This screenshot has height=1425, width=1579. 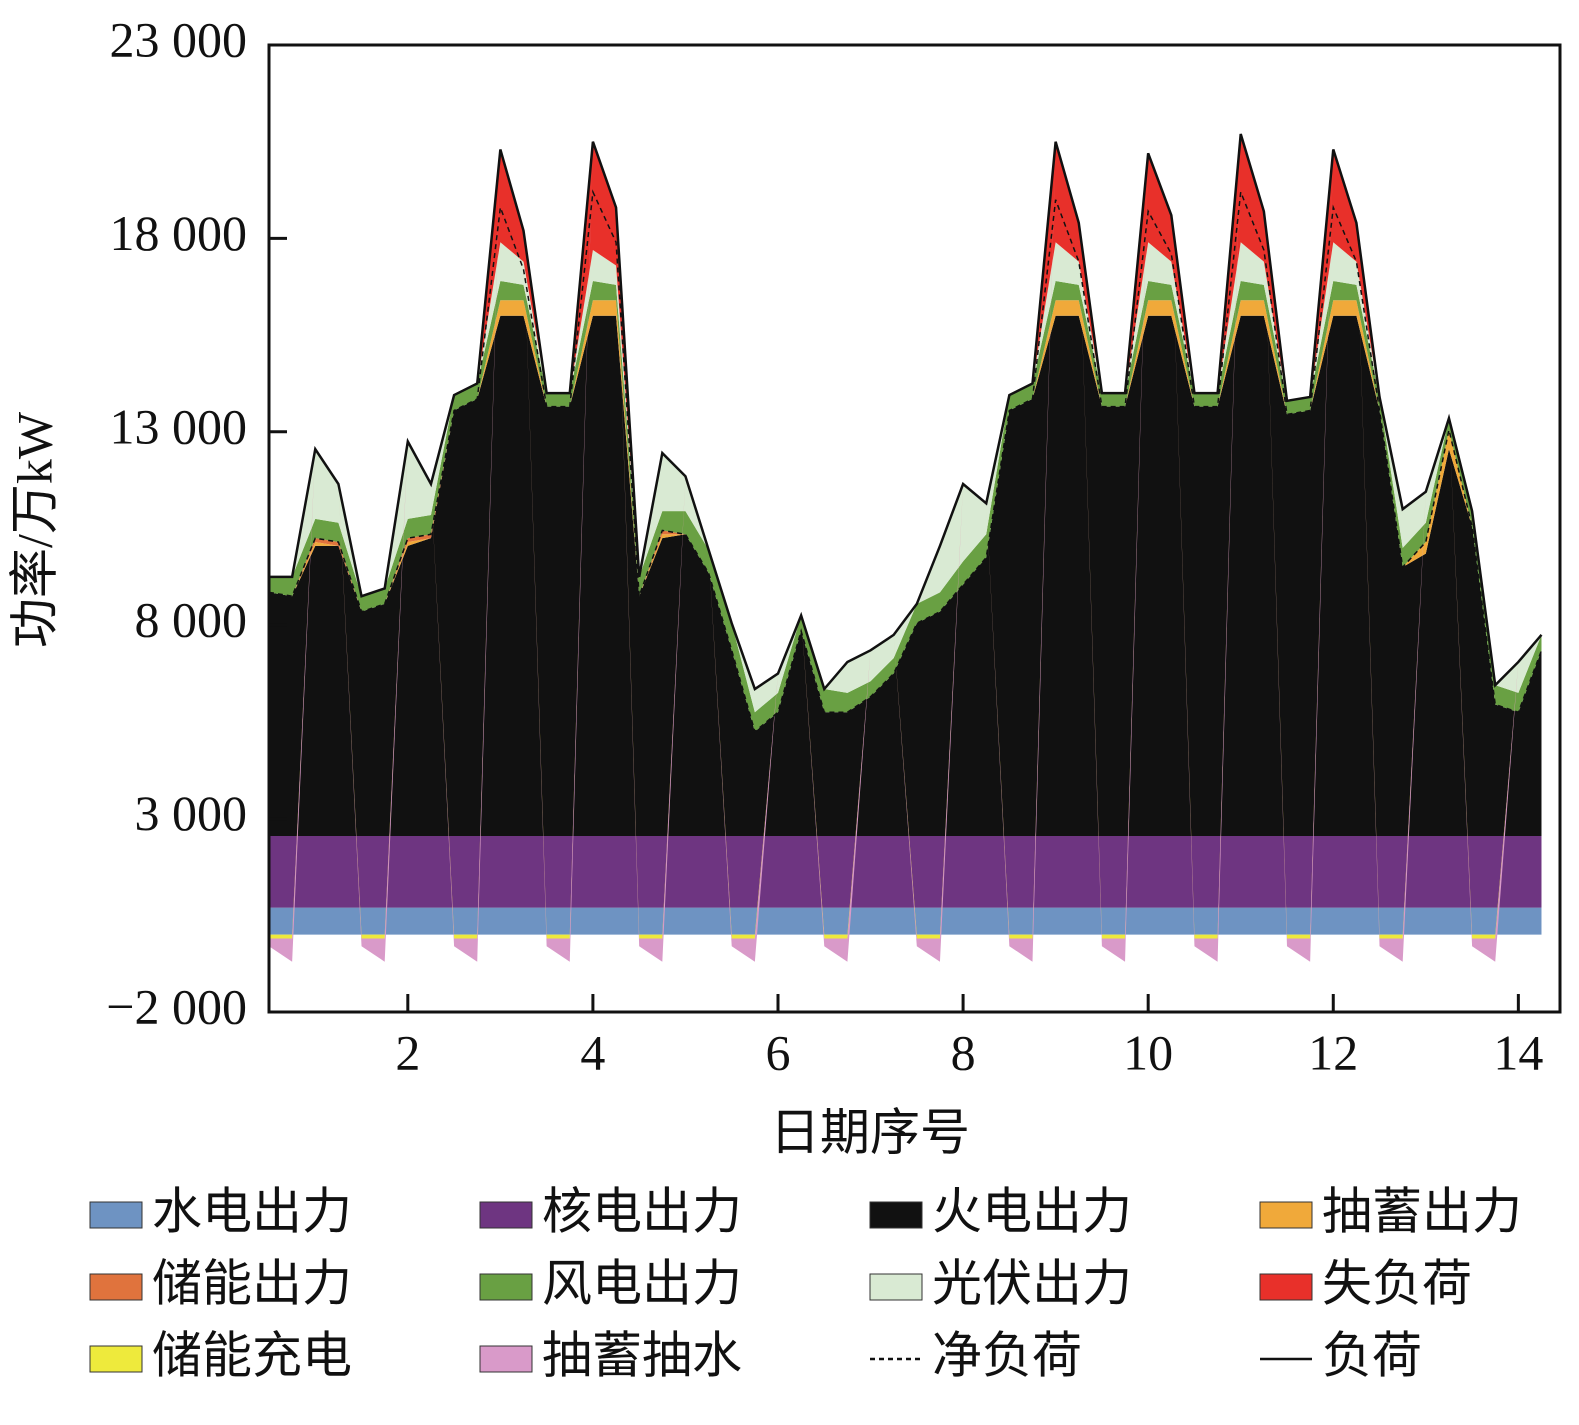 I want to click on y-tick-label: 23 000, so click(x=179, y=39).